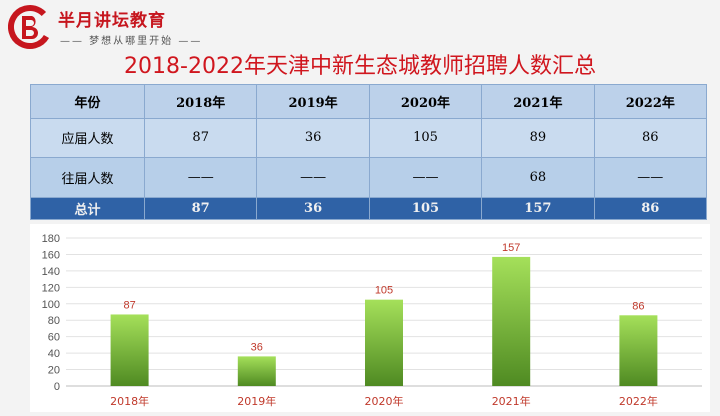 The image size is (720, 416). What do you see at coordinates (360, 66) in the screenshot?
I see `page-title: 2018-2022年天津中新生态城教师招聘人数汇总` at bounding box center [360, 66].